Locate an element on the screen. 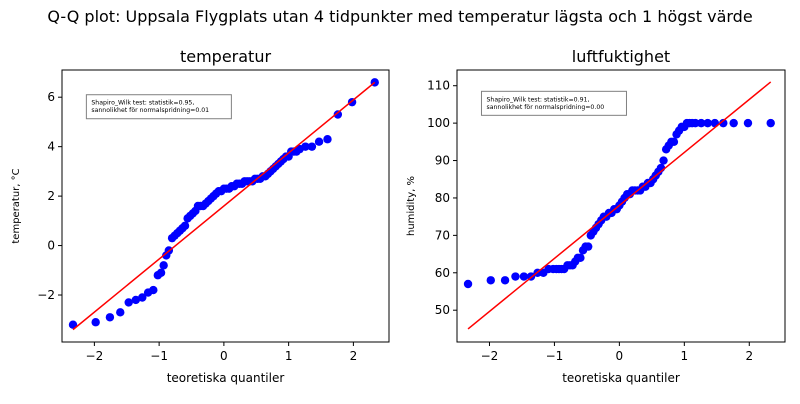 This screenshot has width=800, height=404. temperatur-title: temperatur is located at coordinates (226, 56).